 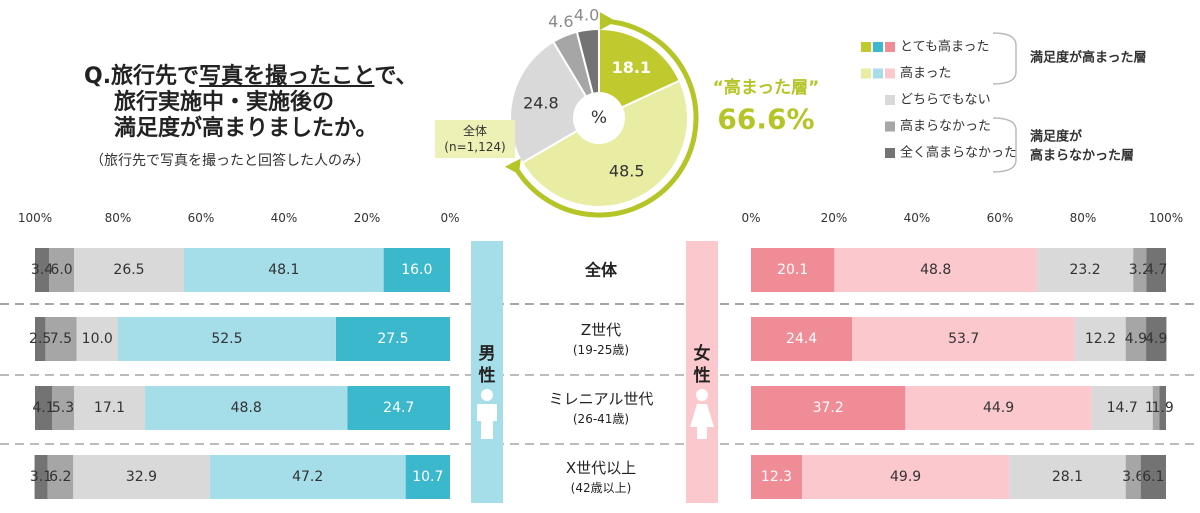 I want to click on male-bar-label-3-1: 24.7, so click(x=398, y=408).